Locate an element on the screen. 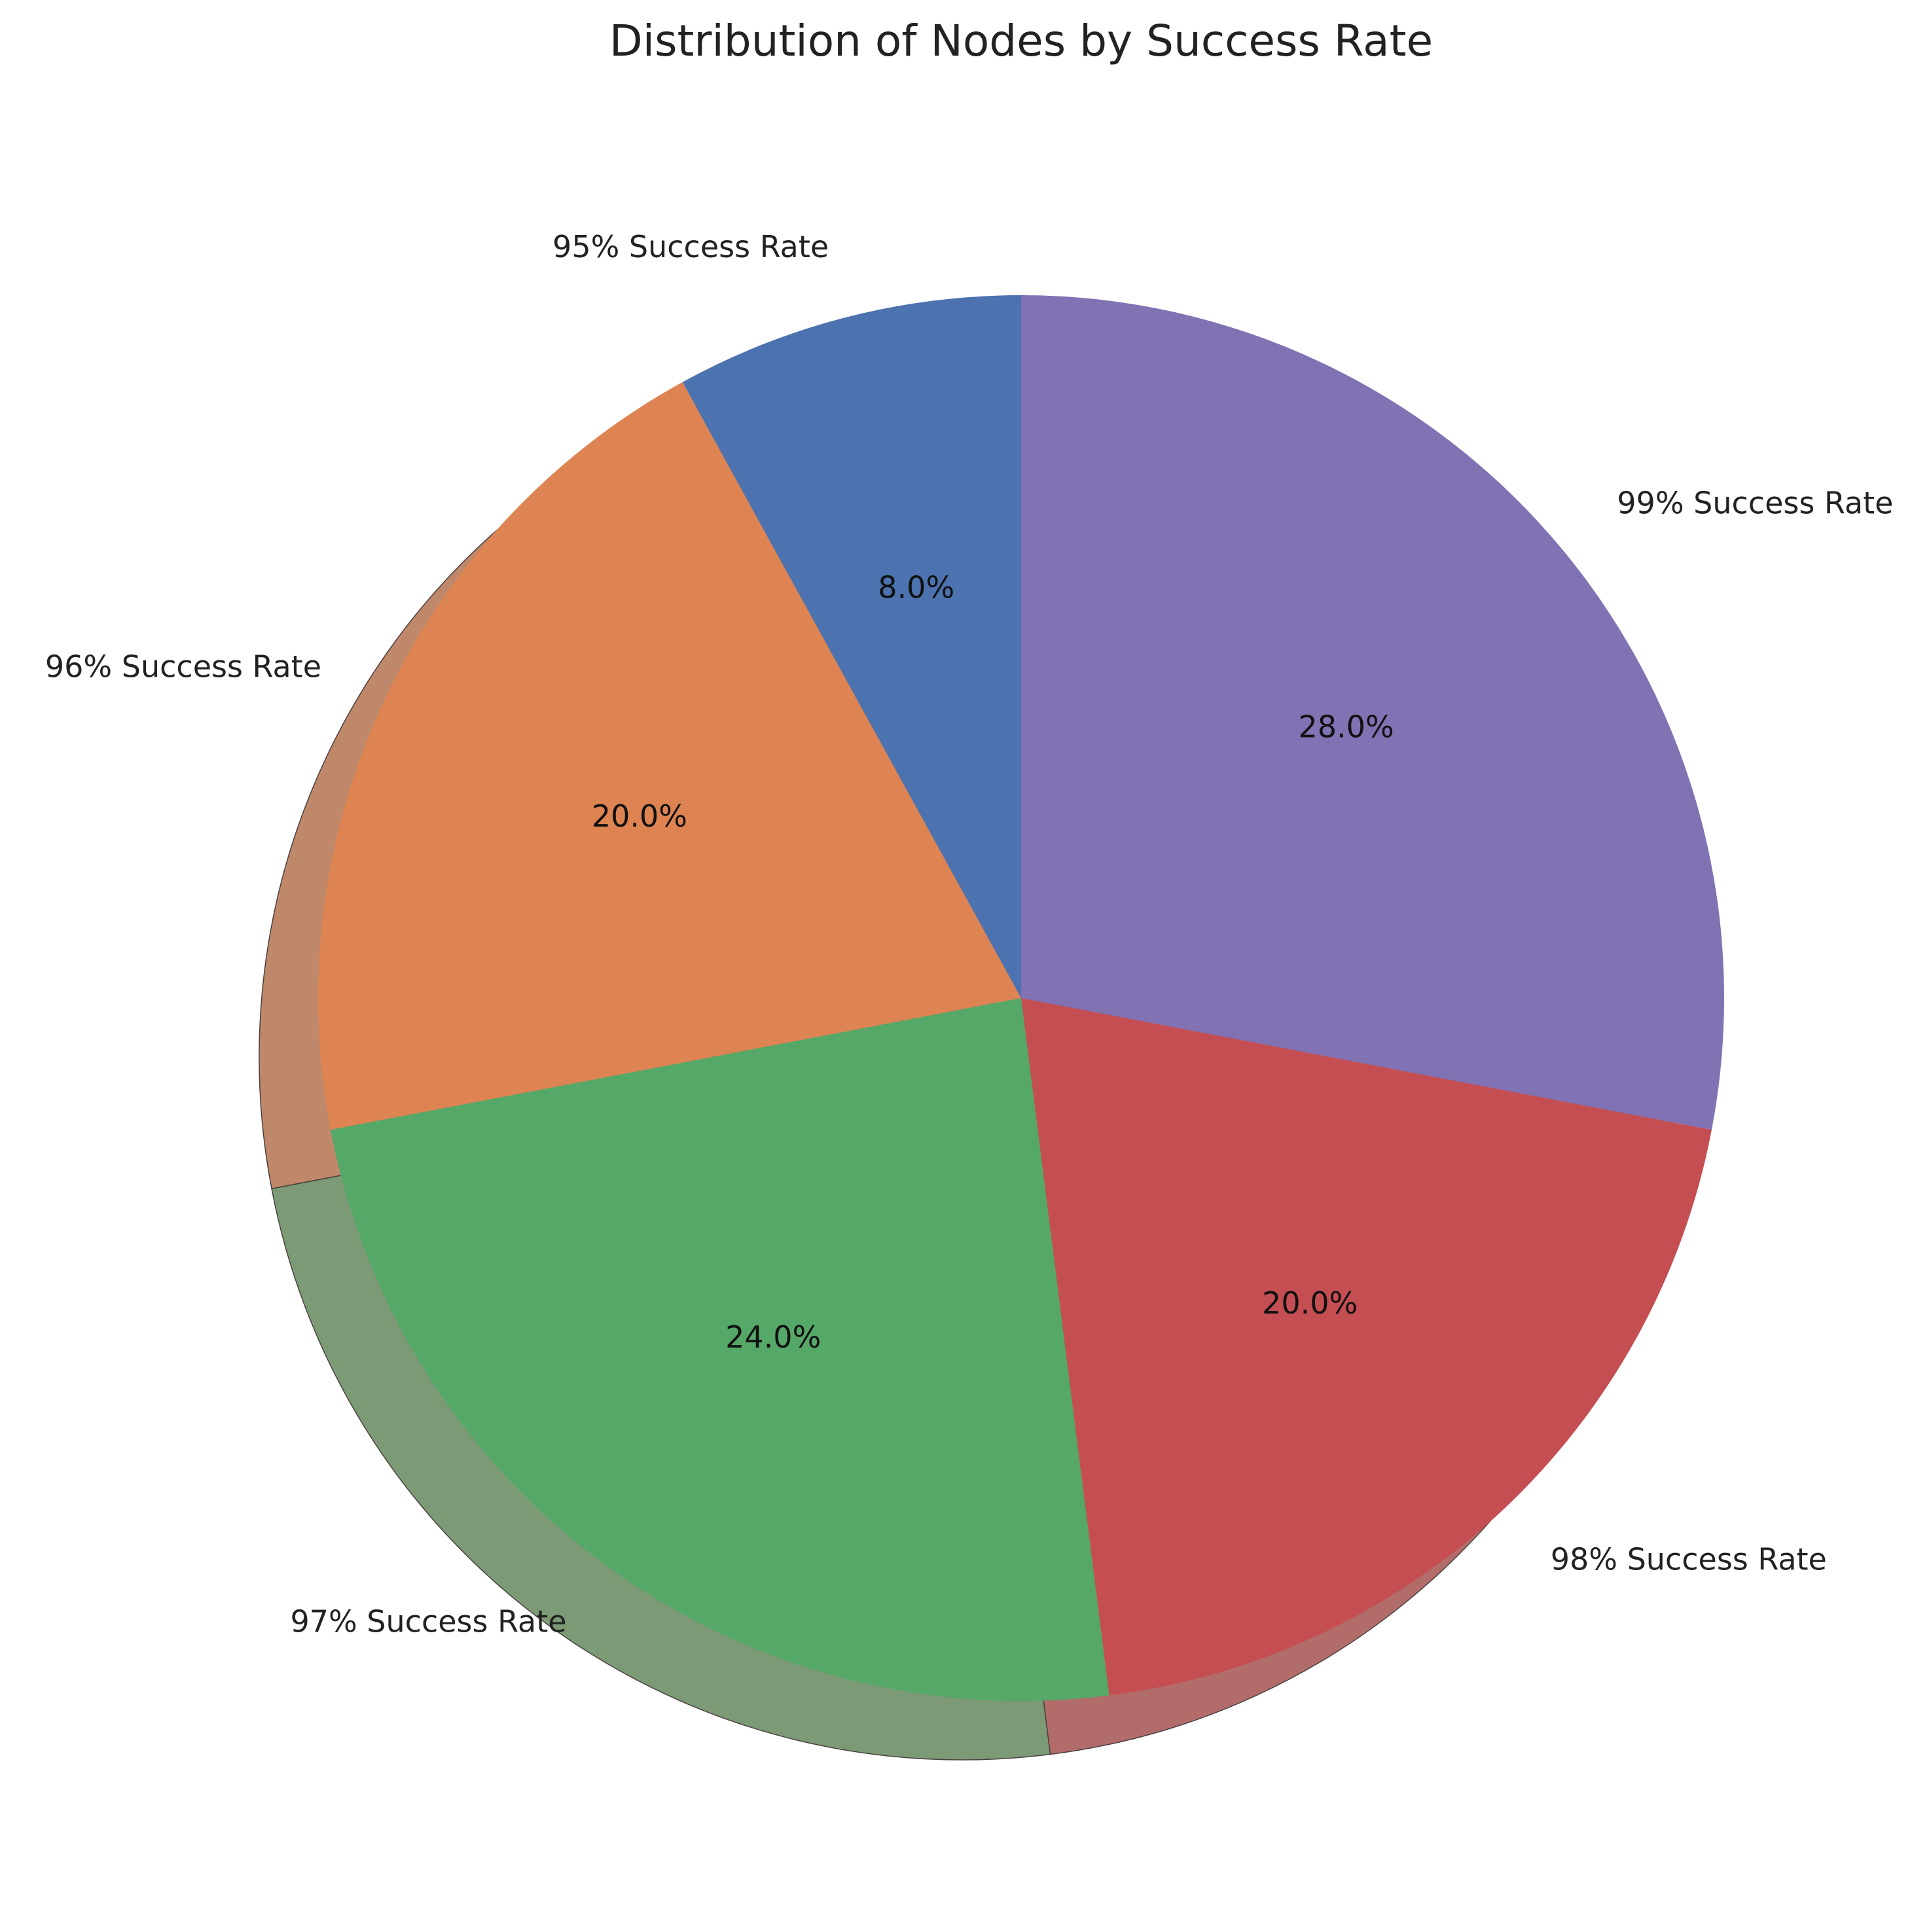  pct-label-98-success-rate: 20.0% is located at coordinates (1310, 1303).